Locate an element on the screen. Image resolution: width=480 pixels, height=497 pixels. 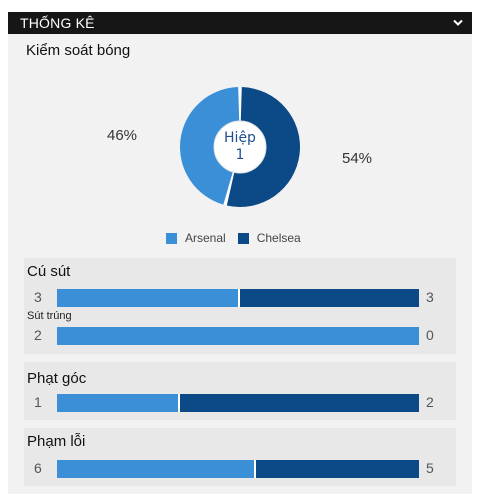
corners-home-value: 1 is located at coordinates (38, 402).